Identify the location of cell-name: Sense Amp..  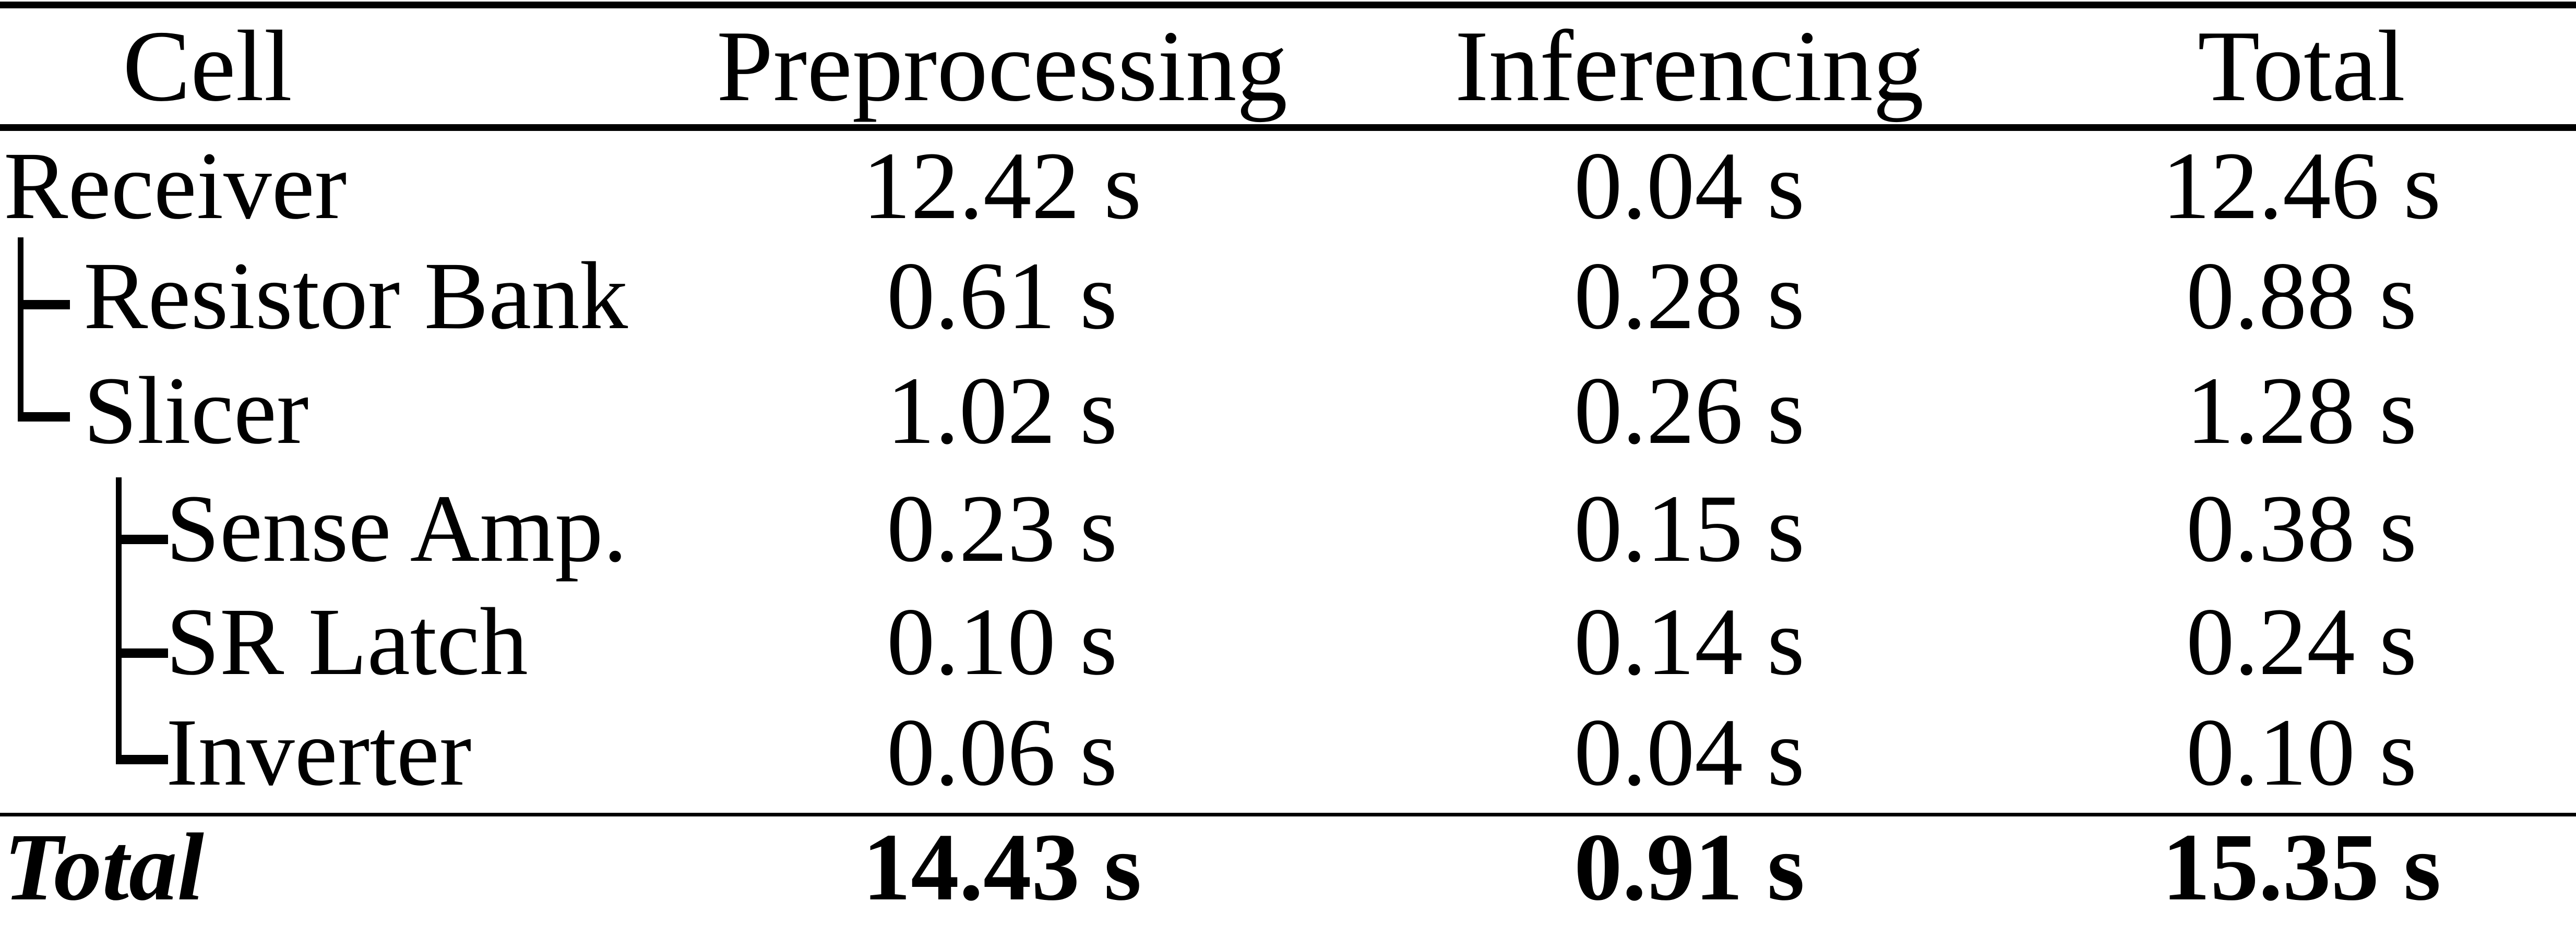
(396, 528).